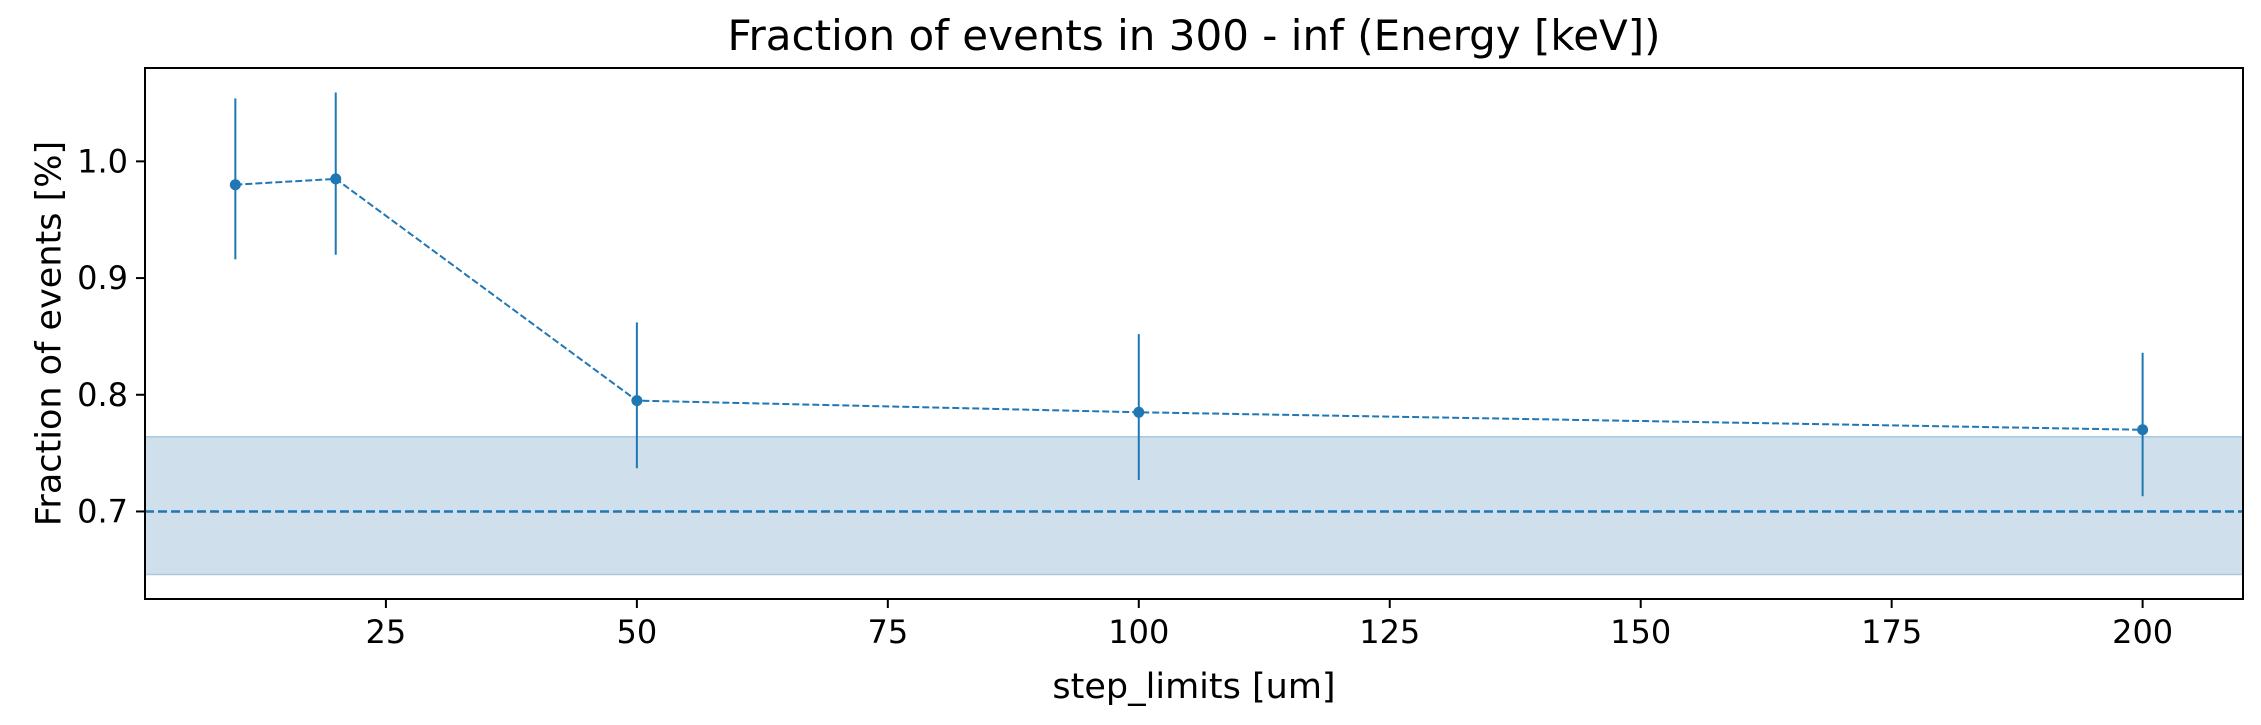 Image resolution: width=2261 pixels, height=725 pixels. I want to click on x-tick-label: 75, so click(887, 632).